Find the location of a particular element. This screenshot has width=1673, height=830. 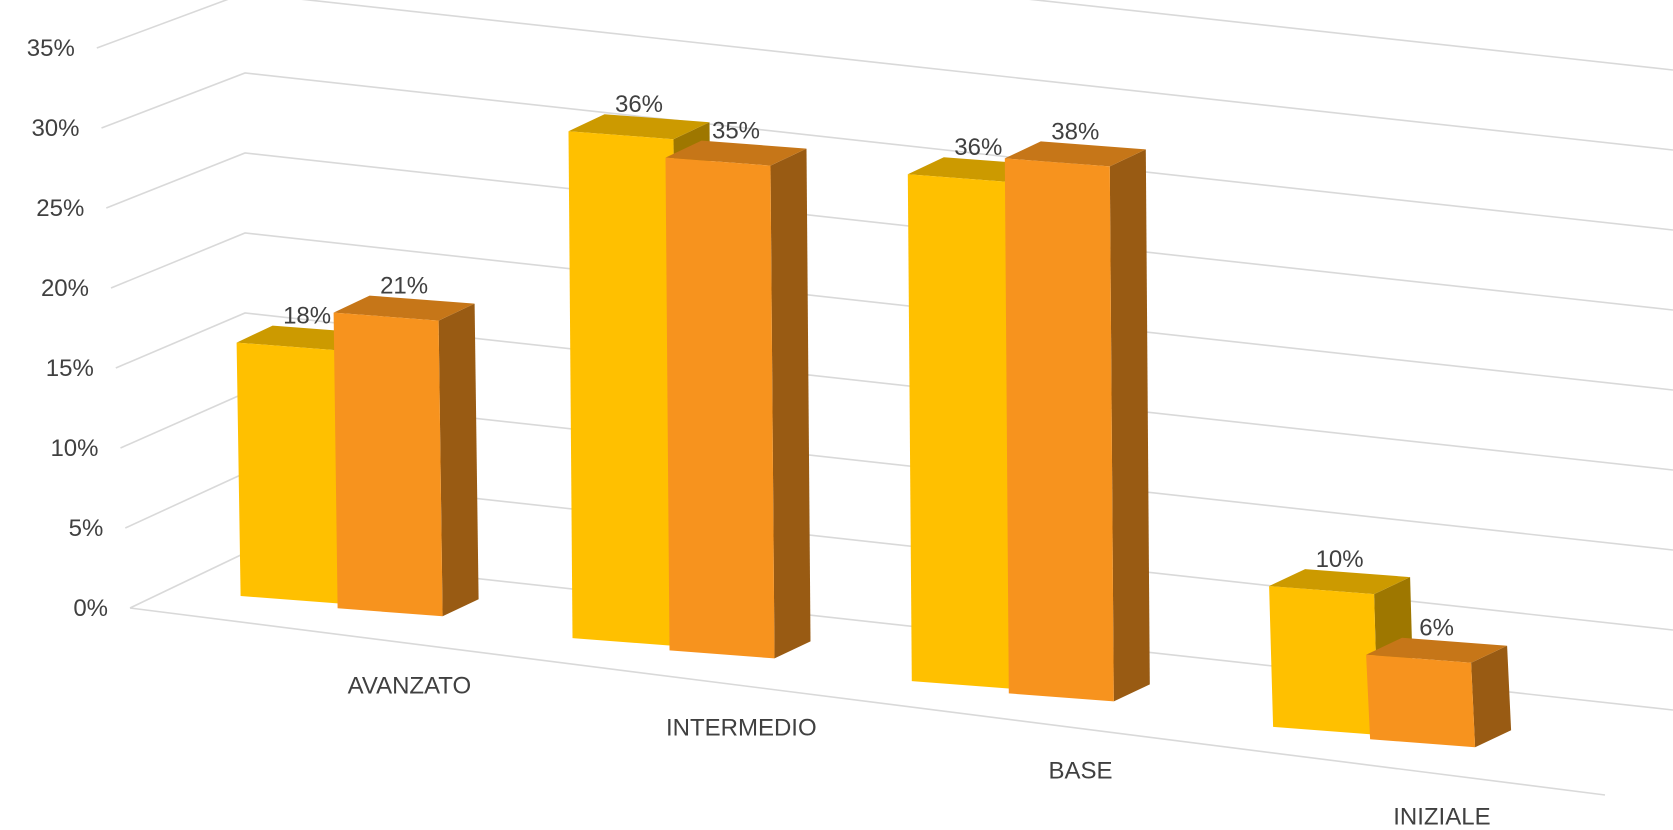

gridline is located at coordinates (1350, 35).